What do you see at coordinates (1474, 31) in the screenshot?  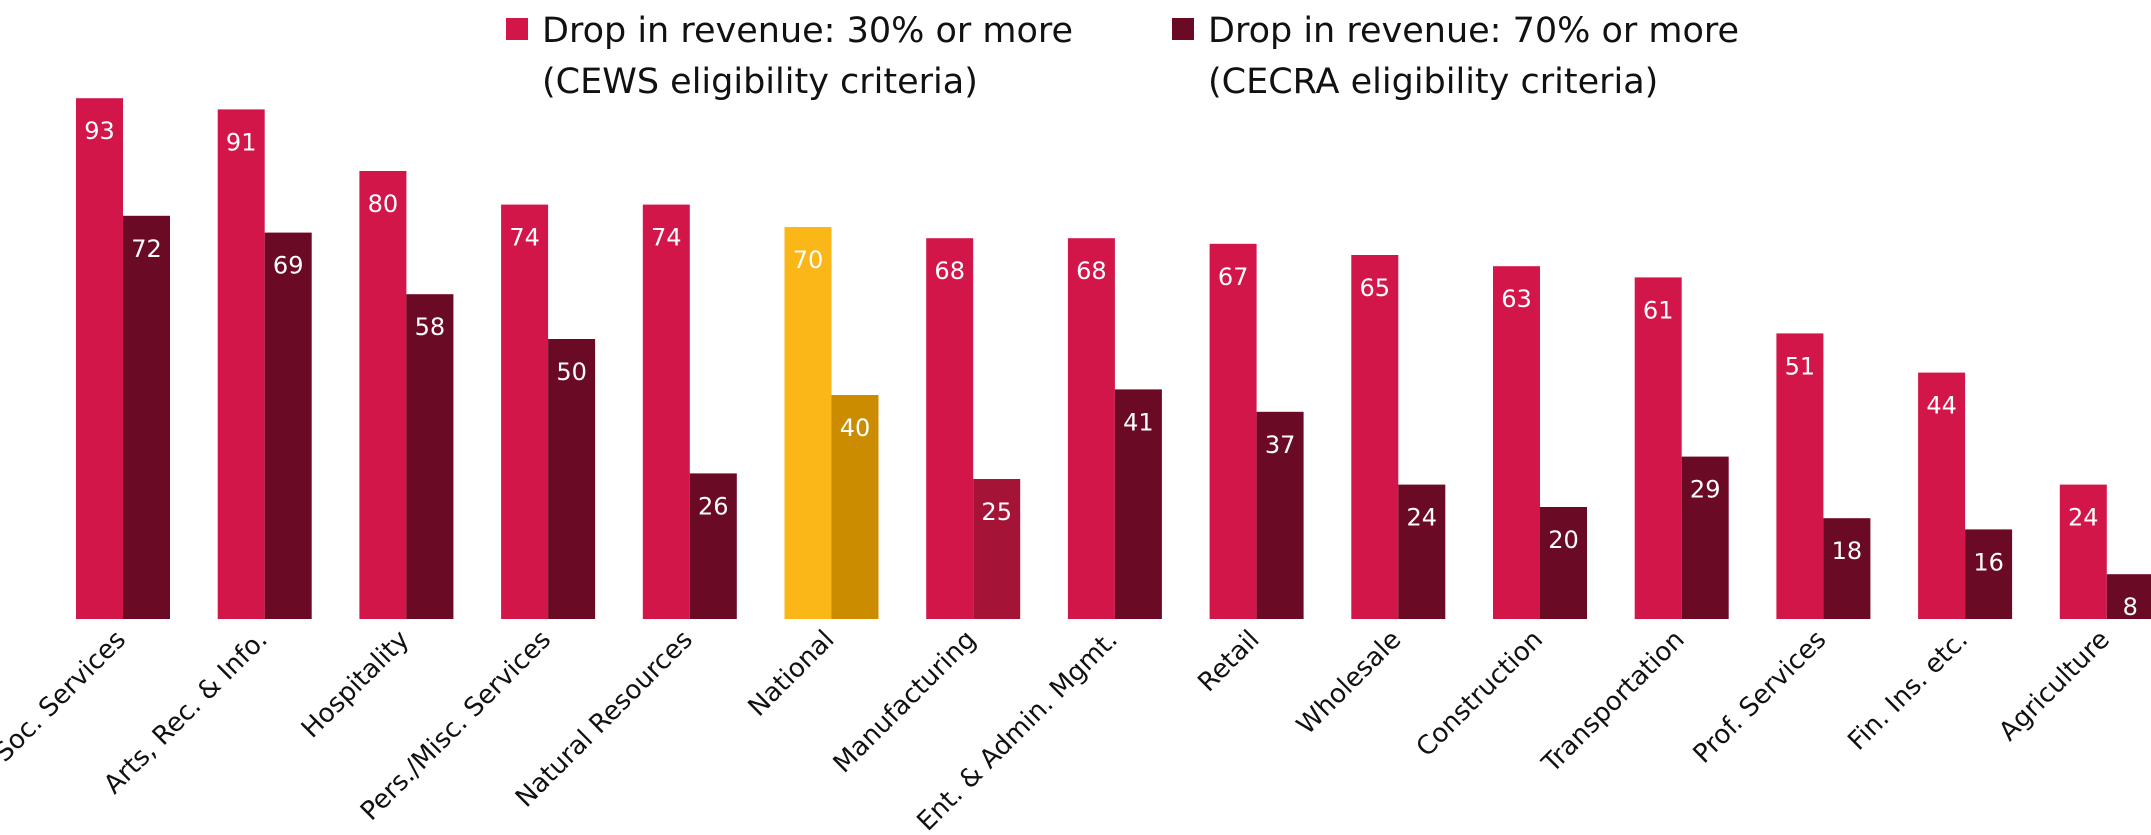 I see `legend-label-2-line1: Drop in revenue: 70% or more` at bounding box center [1474, 31].